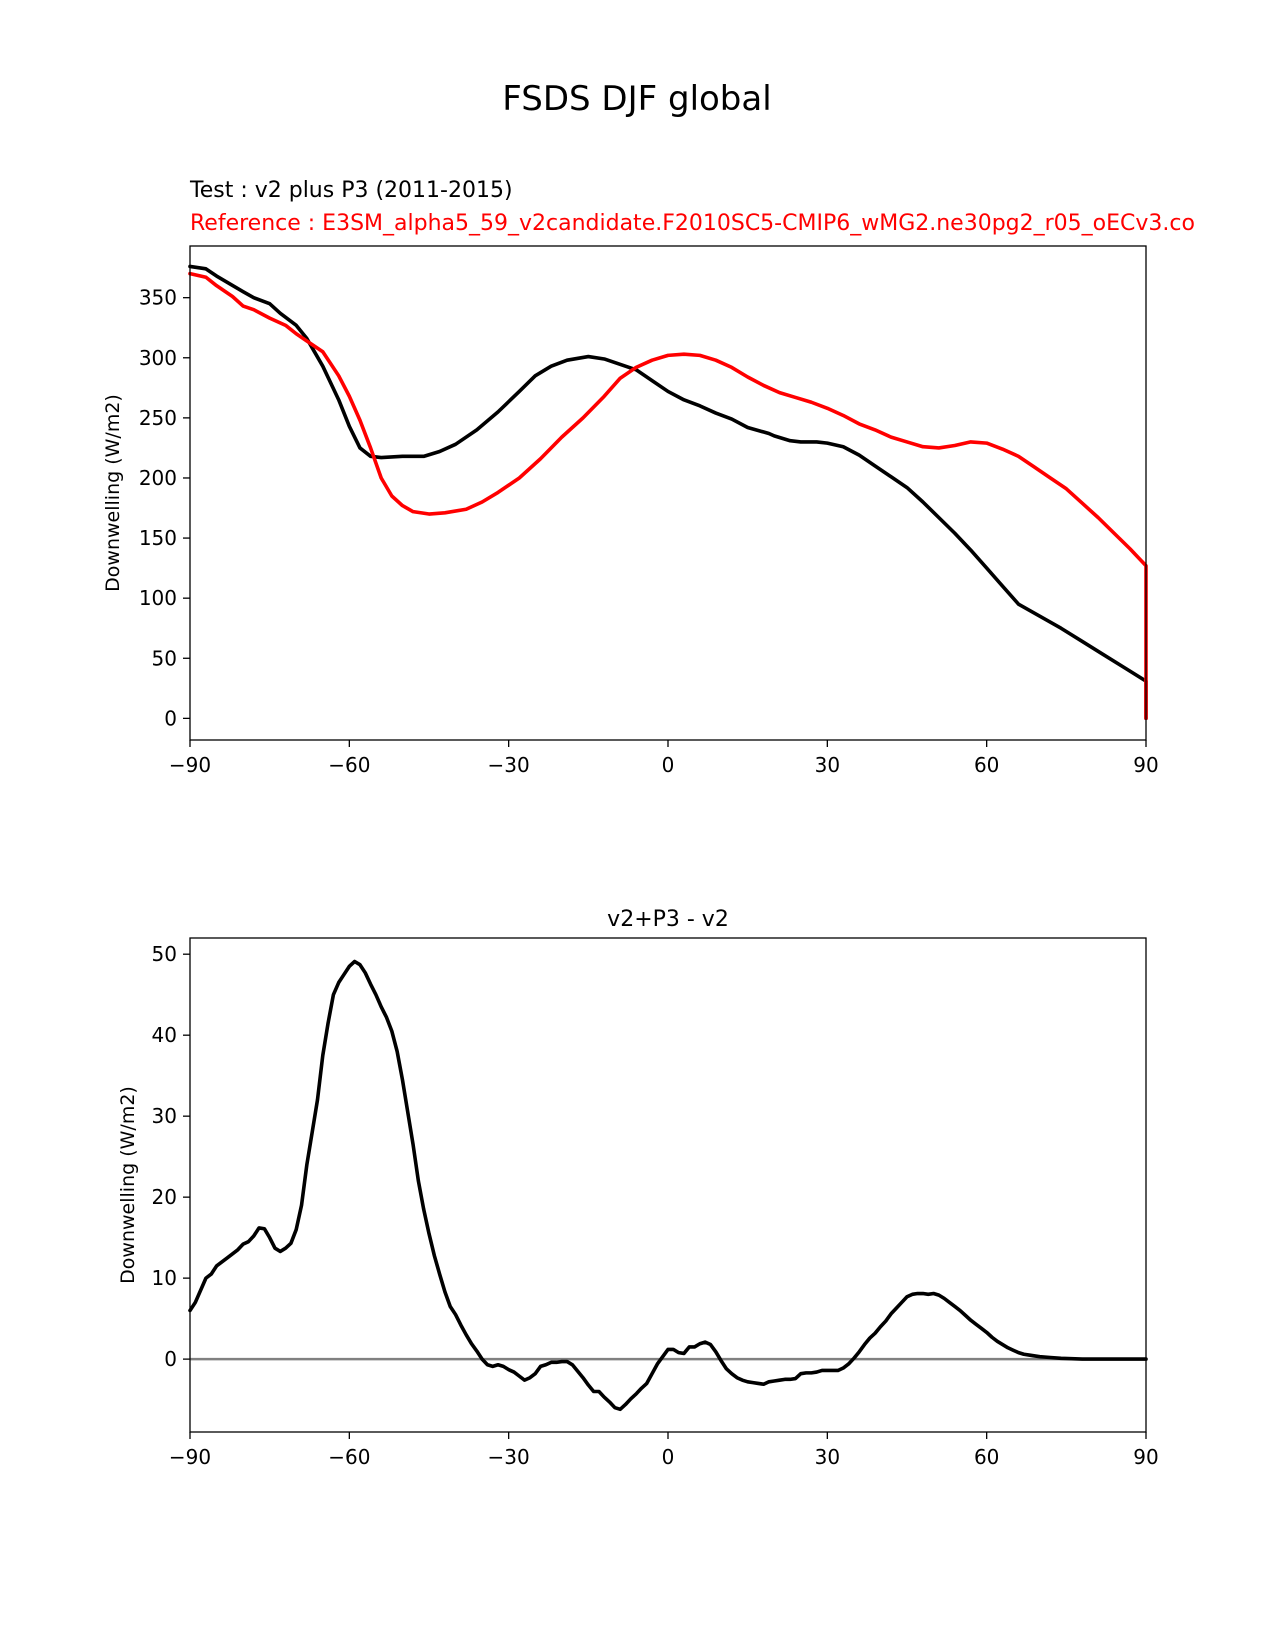 Image resolution: width=1275 pixels, height=1650 pixels. I want to click on top-chart-x-tick-label: 60, so click(986, 765).